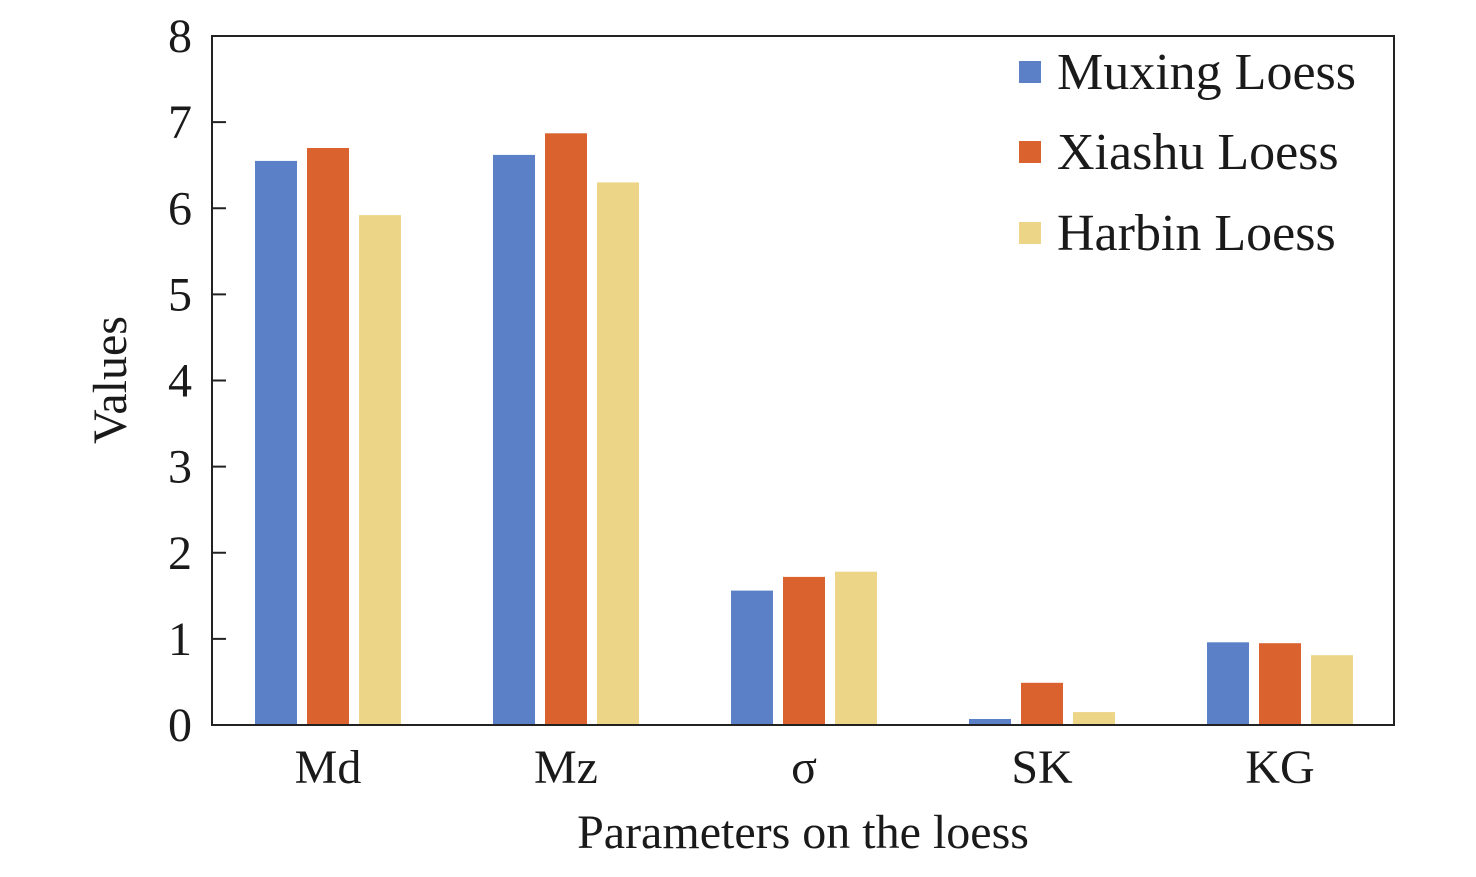 Image resolution: width=1476 pixels, height=877 pixels. What do you see at coordinates (1042, 767) in the screenshot?
I see `x-tick-label-3: SK` at bounding box center [1042, 767].